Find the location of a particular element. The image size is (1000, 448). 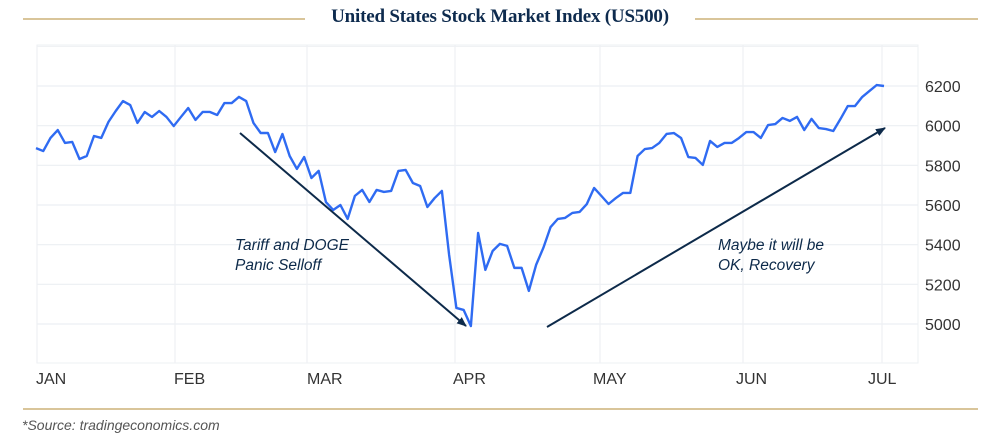

annotation-text: Tariff and DOGE is located at coordinates (292, 245).